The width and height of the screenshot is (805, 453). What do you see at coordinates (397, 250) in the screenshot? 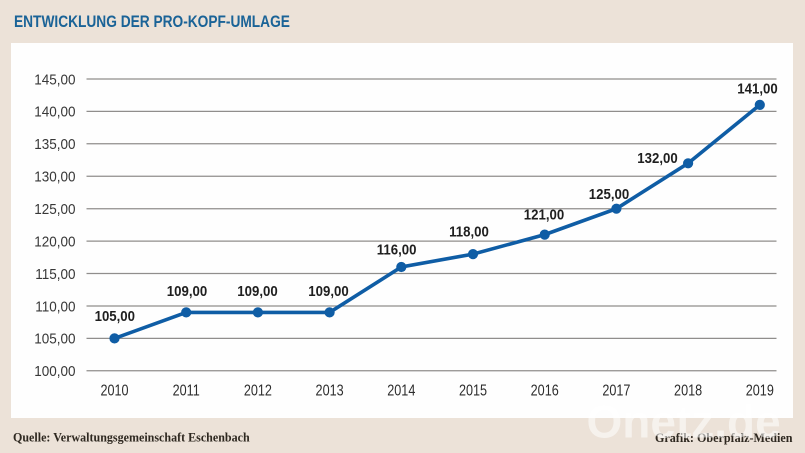
I see `svg-text: 116,00` at bounding box center [397, 250].